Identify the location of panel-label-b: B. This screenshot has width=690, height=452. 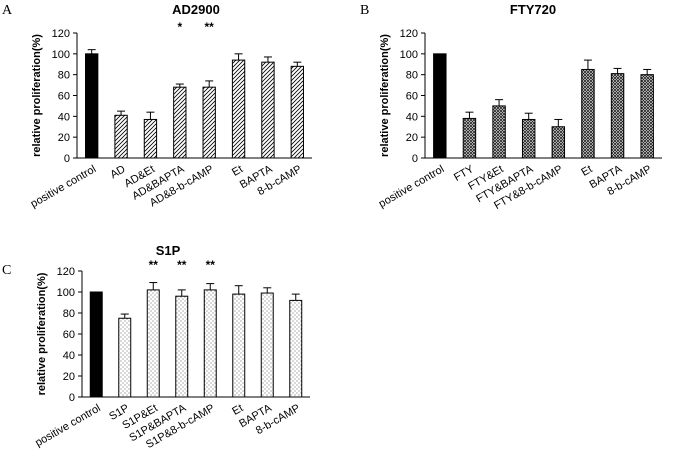
(364, 10).